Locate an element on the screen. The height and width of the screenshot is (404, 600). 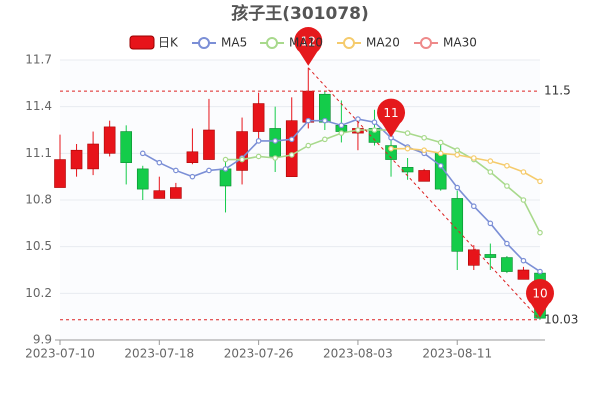
x-tick-label: 2023-08-11 is located at coordinates (457, 354).